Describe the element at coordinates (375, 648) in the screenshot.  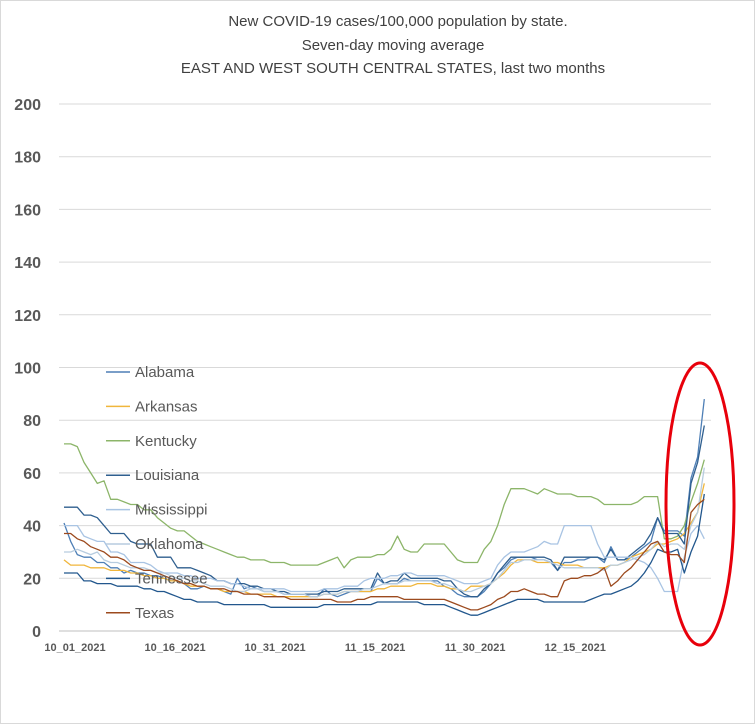
I see `x-tick-label: 11_15_2021` at that location.